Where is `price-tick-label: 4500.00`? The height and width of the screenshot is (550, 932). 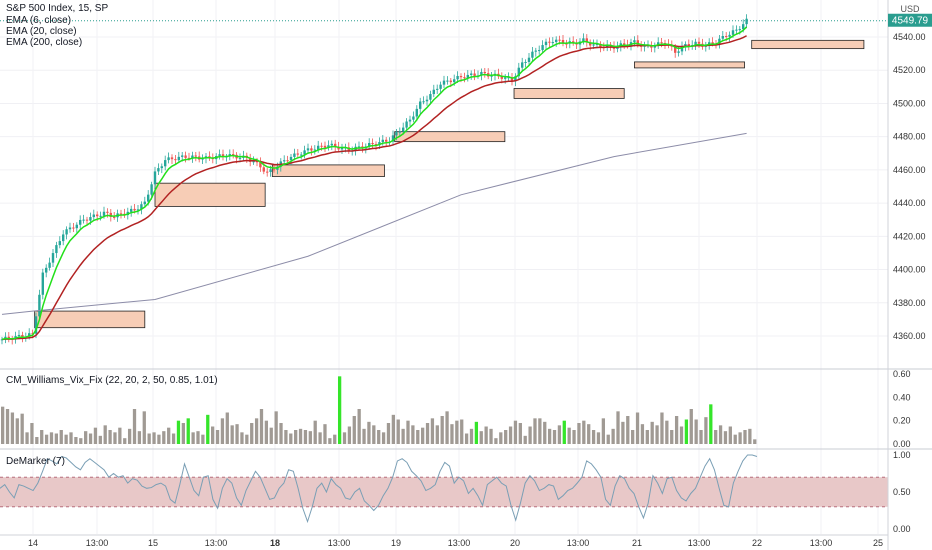
price-tick-label: 4500.00 is located at coordinates (909, 103).